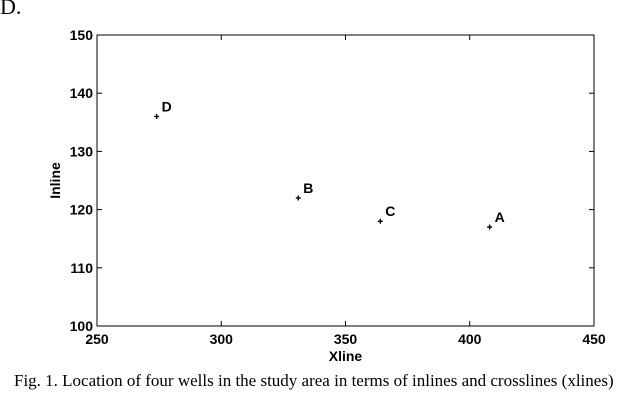 This screenshot has width=640, height=412. I want to click on x-tick-label: 450, so click(594, 339).